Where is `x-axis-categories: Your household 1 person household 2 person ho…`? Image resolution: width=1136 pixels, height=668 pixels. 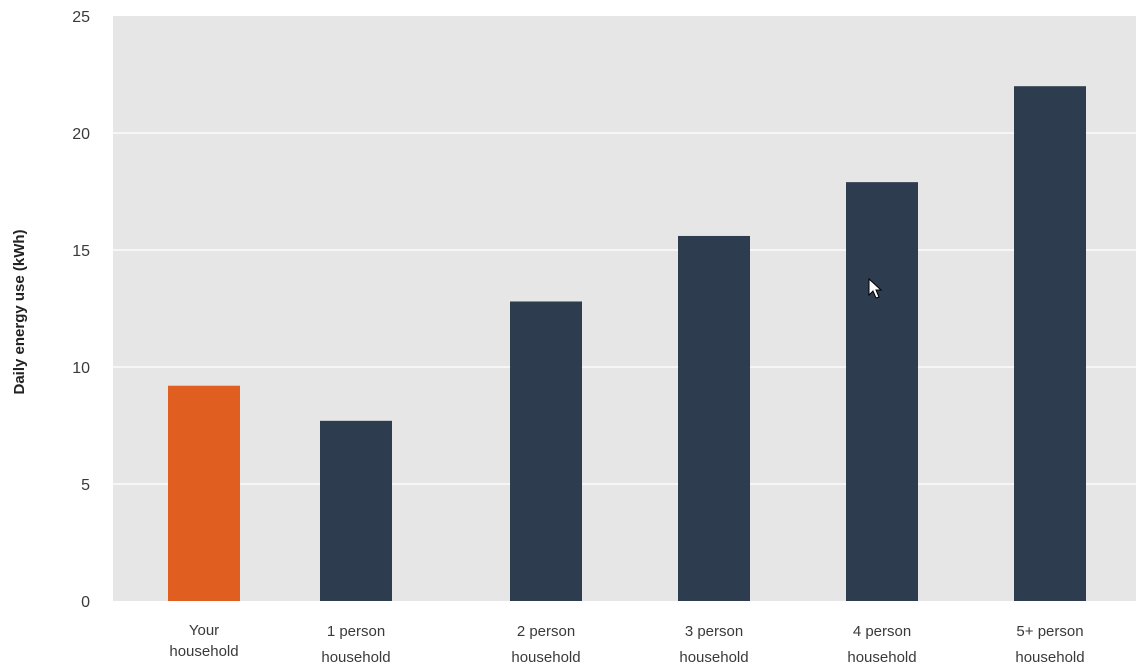
x-axis-categories: Your household 1 person household 2 person ho… is located at coordinates (626, 644).